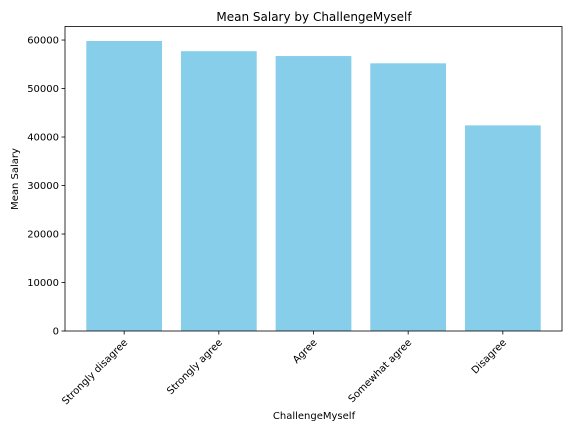 The image size is (576, 432). What do you see at coordinates (43, 138) in the screenshot?
I see `y-tick-label: 40000` at bounding box center [43, 138].